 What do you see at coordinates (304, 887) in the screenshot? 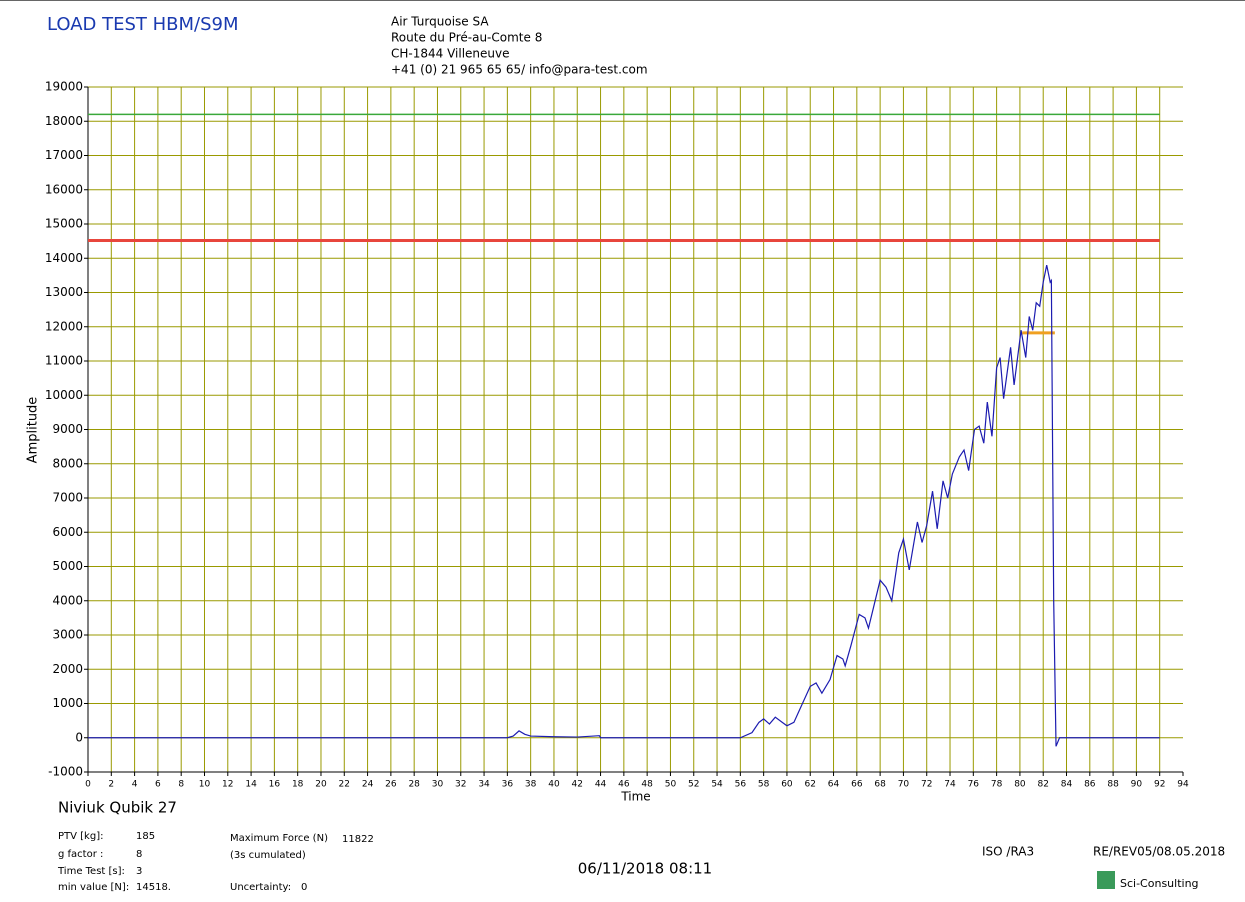
I see `uncertainty: 0` at bounding box center [304, 887].